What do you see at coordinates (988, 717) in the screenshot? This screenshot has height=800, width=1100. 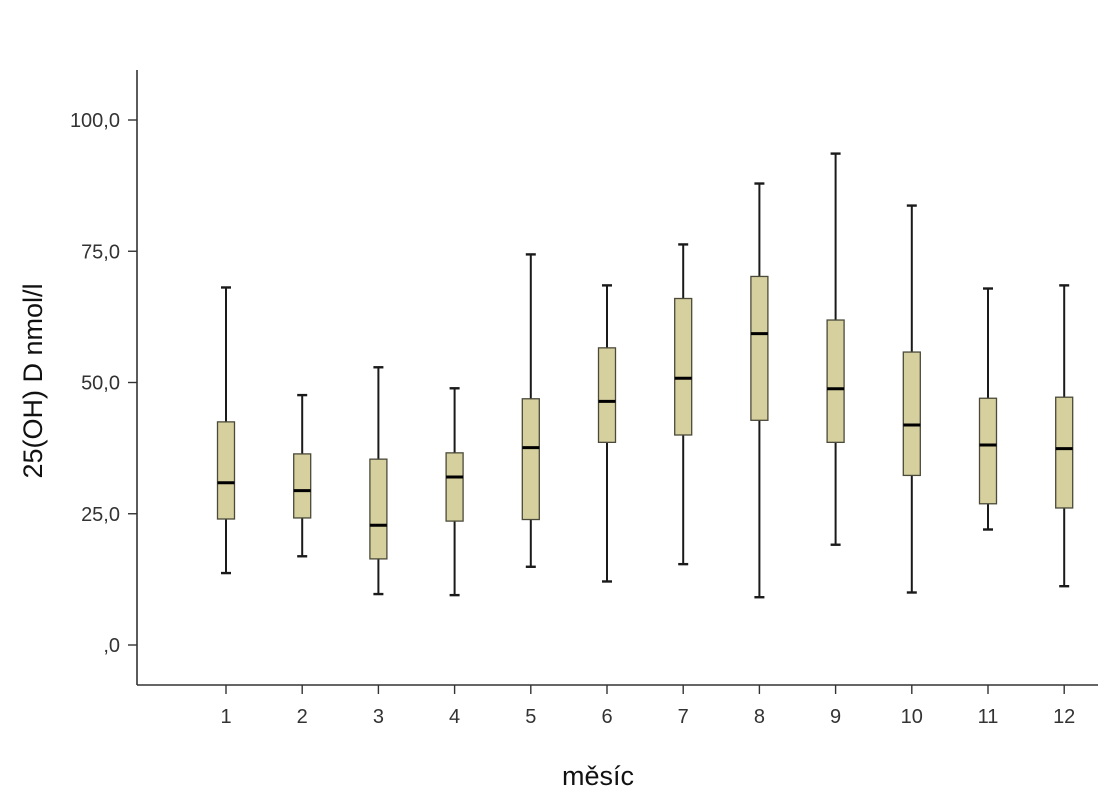 I see `x-tick-label: 11` at bounding box center [988, 717].